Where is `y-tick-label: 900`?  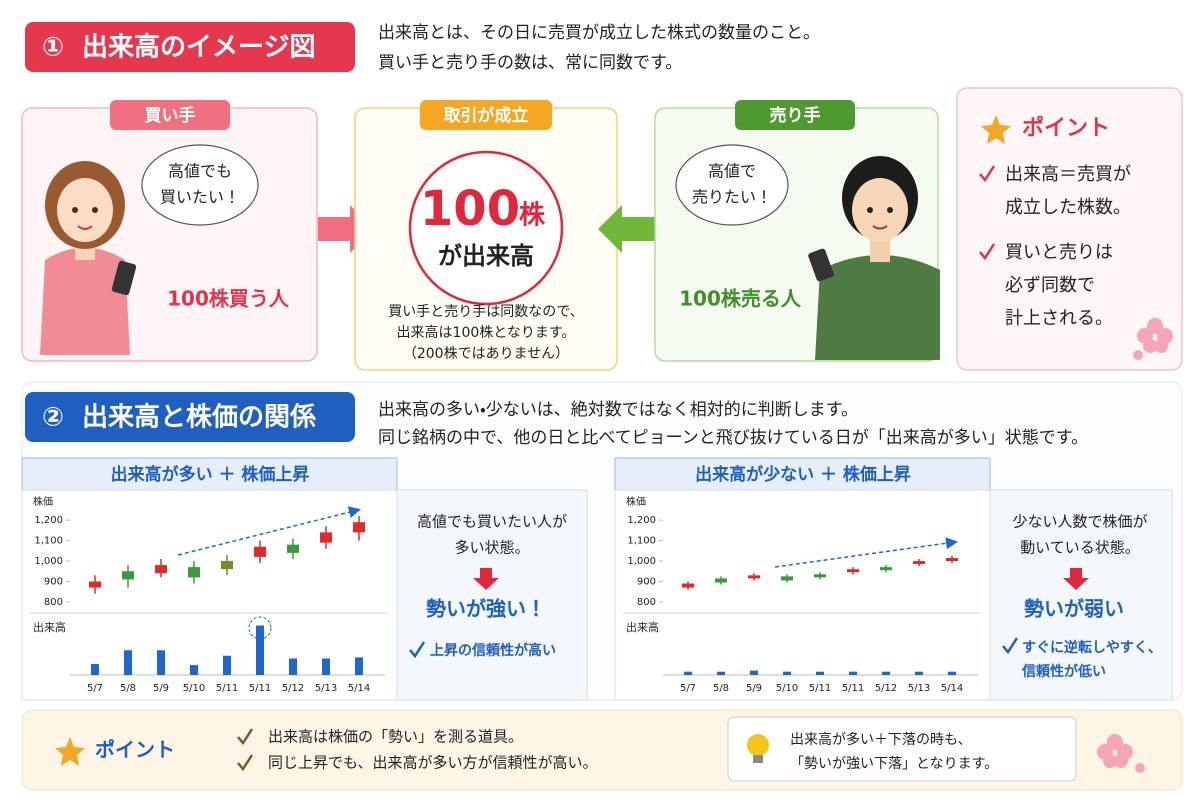
y-tick-label: 900 is located at coordinates (646, 581).